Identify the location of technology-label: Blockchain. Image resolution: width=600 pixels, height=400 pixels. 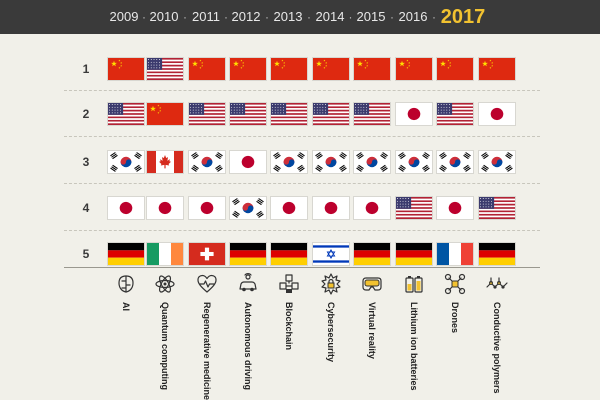
(289, 326).